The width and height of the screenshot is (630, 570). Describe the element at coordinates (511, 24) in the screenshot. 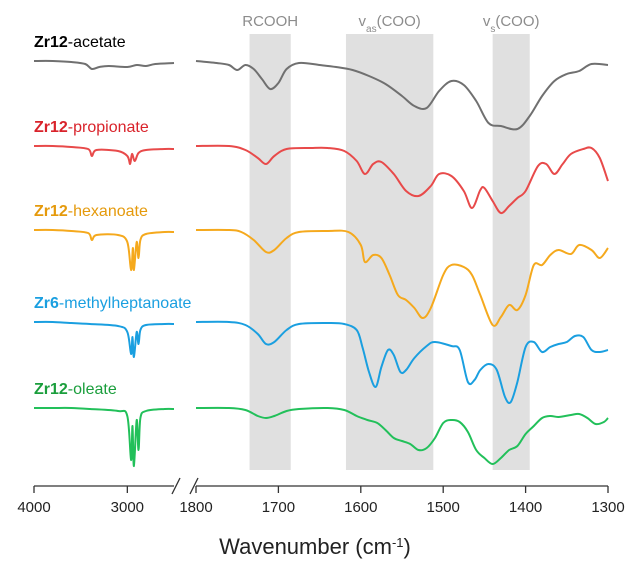

I see `band-label-2: vs(COO)` at that location.